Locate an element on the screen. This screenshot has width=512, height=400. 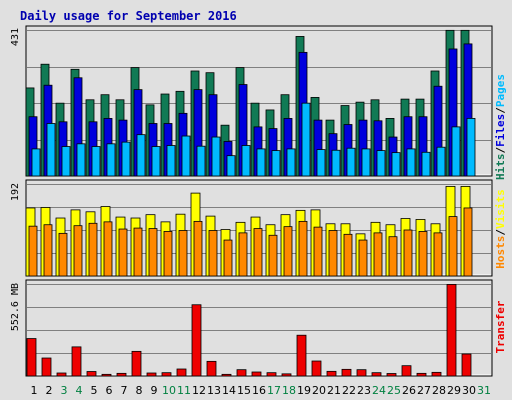
day-label-8: 8 is located at coordinates (139, 390).